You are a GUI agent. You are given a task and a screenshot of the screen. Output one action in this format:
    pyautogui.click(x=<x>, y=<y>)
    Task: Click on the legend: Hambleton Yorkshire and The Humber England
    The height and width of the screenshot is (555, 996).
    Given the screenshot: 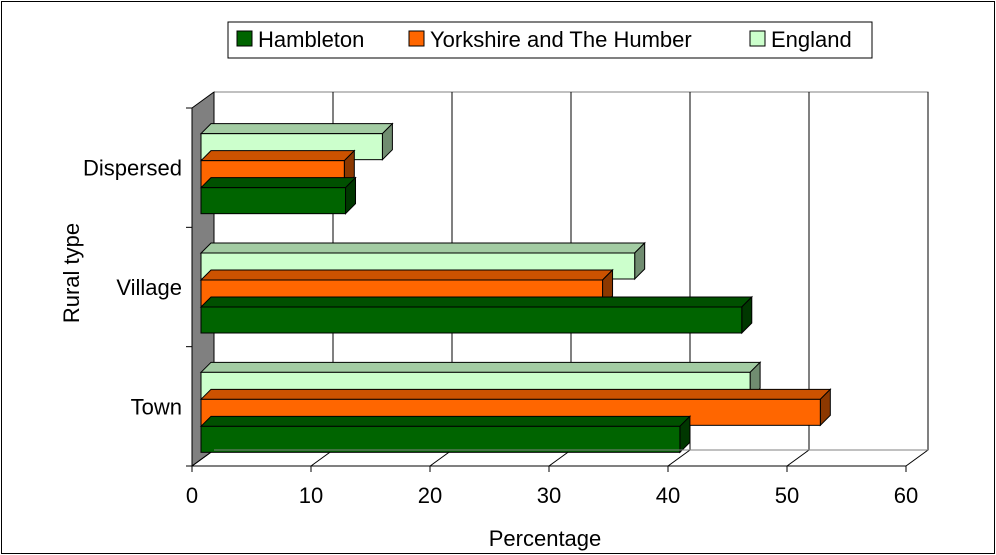 What is the action you would take?
    pyautogui.click(x=550, y=40)
    